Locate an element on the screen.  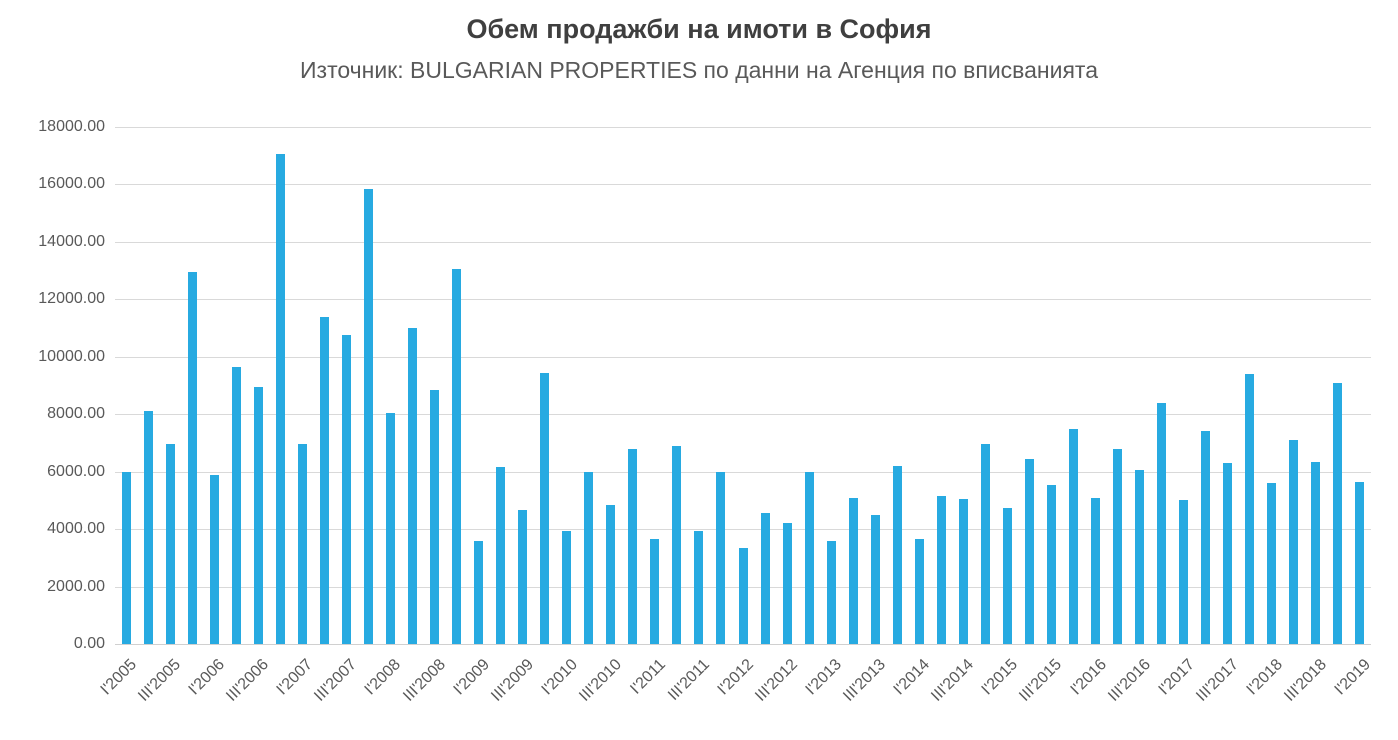
x-tick-label: III'2009 is located at coordinates (512, 680).